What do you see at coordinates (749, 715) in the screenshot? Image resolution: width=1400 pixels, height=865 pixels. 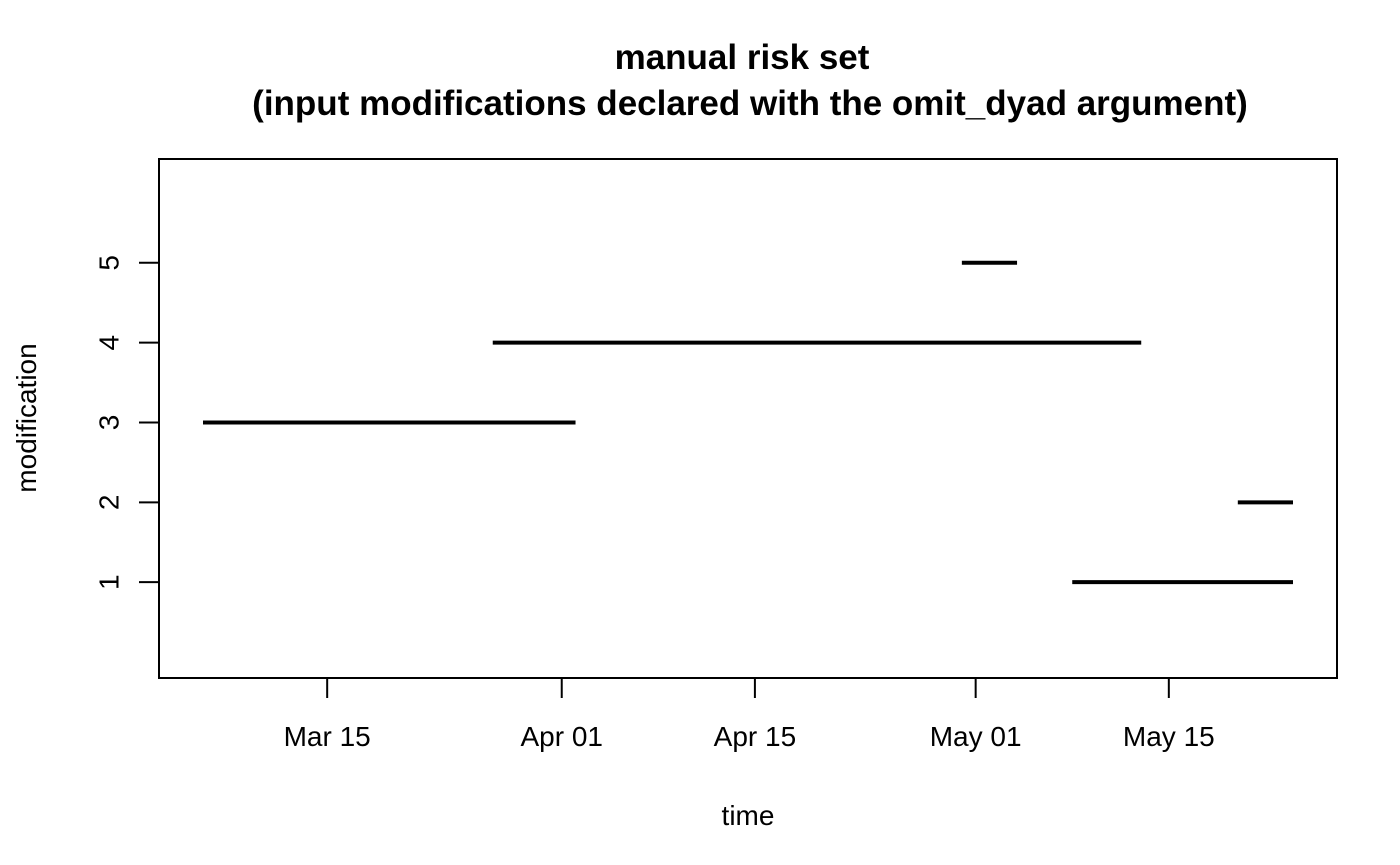 I see `x-axis: Mar 15 Apr 01 Apr 15 May 01 May 15` at bounding box center [749, 715].